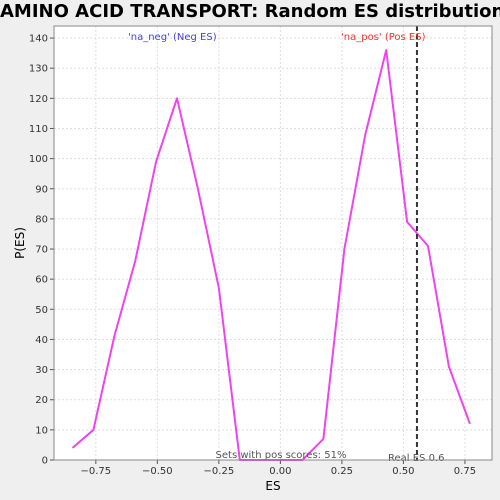  What do you see at coordinates (38, 39) in the screenshot?
I see `y-tick-label: 140` at bounding box center [38, 39].